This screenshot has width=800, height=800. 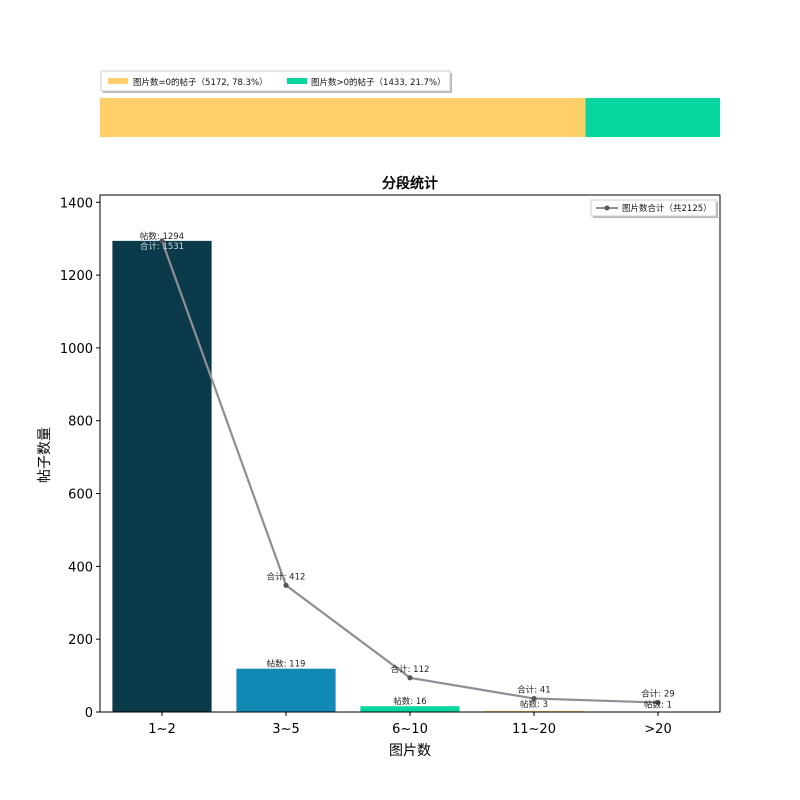 I want to click on x-tick-label: 6~10, so click(x=410, y=729).